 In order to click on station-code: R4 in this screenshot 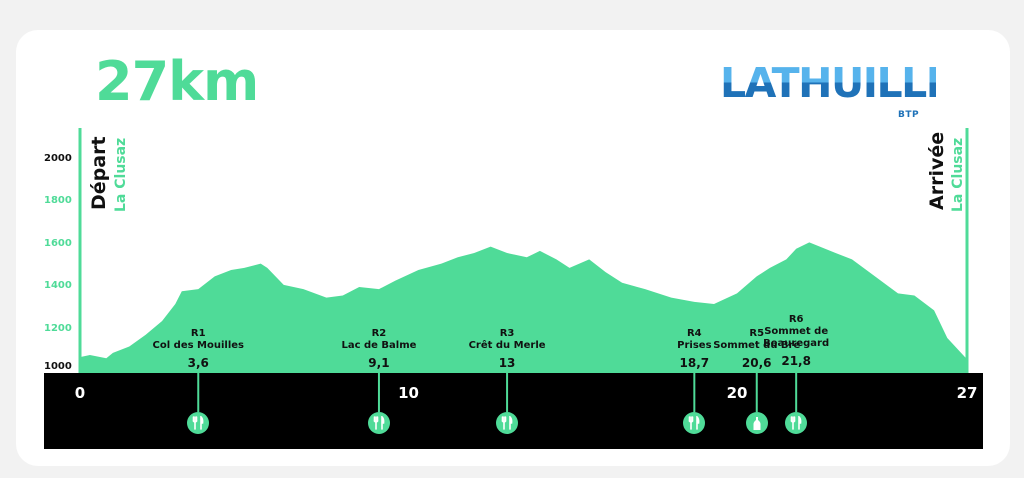, I will do `click(694, 333)`.